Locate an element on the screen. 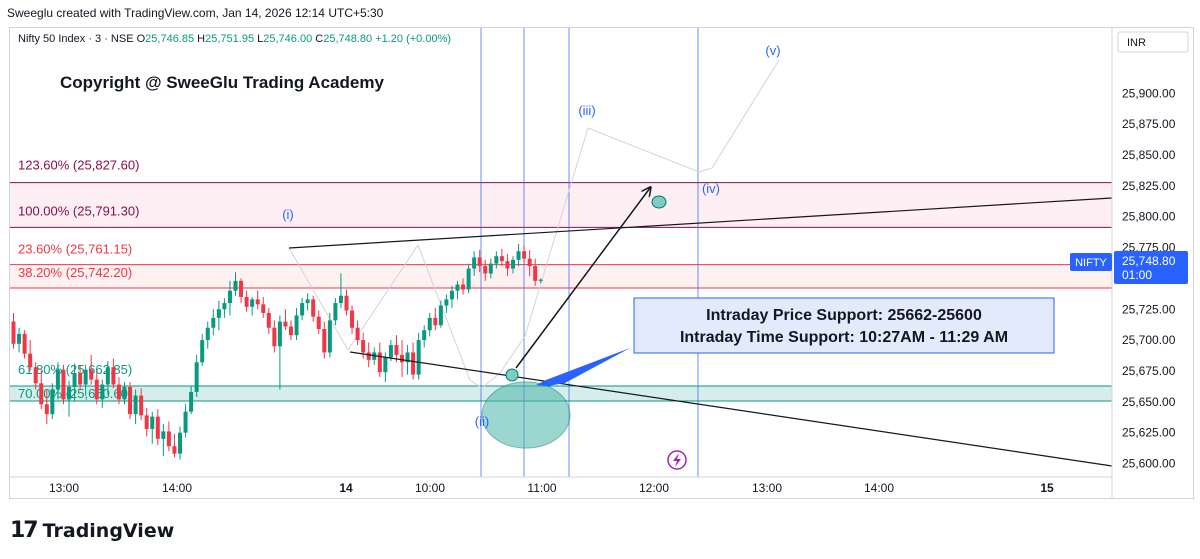  tradingview-logo: 17 TradingView is located at coordinates (92, 530).